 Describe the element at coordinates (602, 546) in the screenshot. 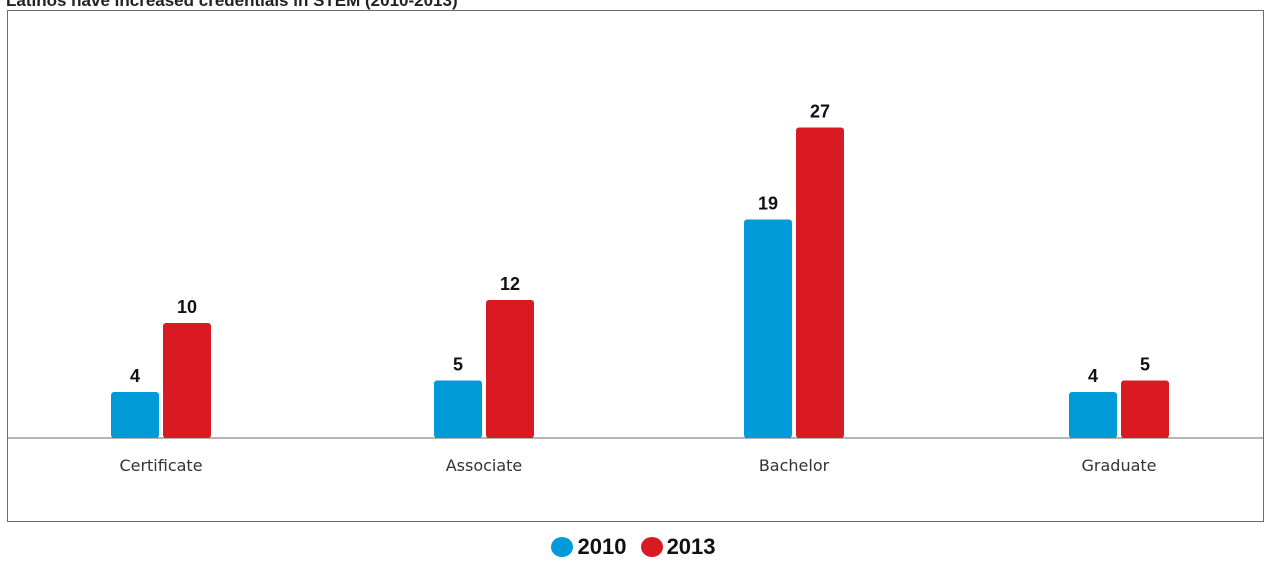

I see `legend-label-2010: 2010` at that location.